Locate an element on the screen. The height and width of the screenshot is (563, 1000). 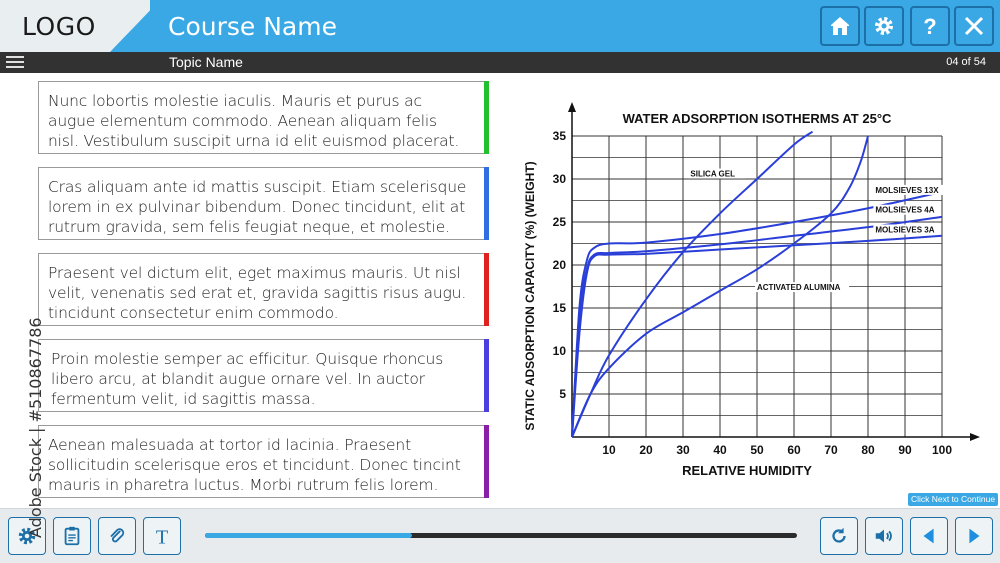
page-counter: 04 of 54 is located at coordinates (966, 62).